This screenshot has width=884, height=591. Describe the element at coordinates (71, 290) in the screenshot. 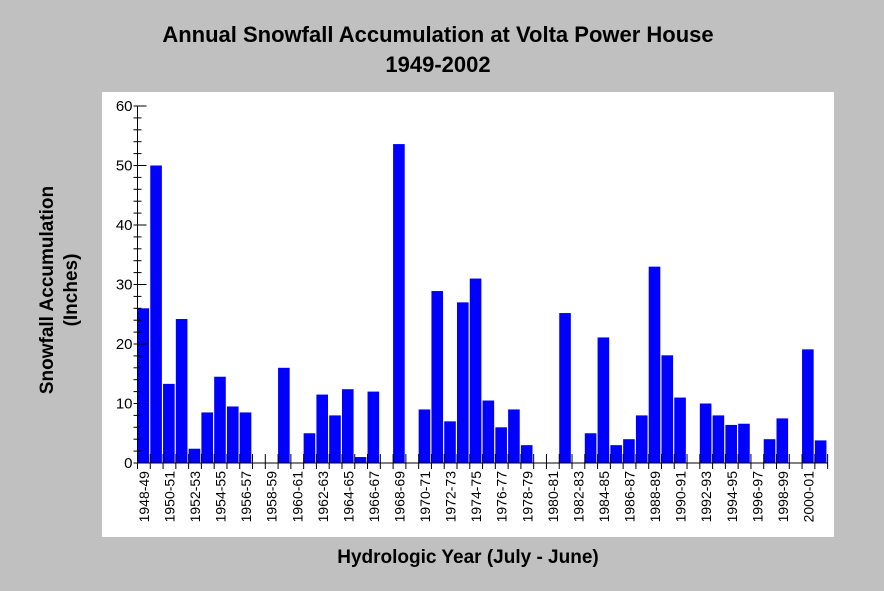

I see `y-axis-label-line2: (Inches)` at that location.